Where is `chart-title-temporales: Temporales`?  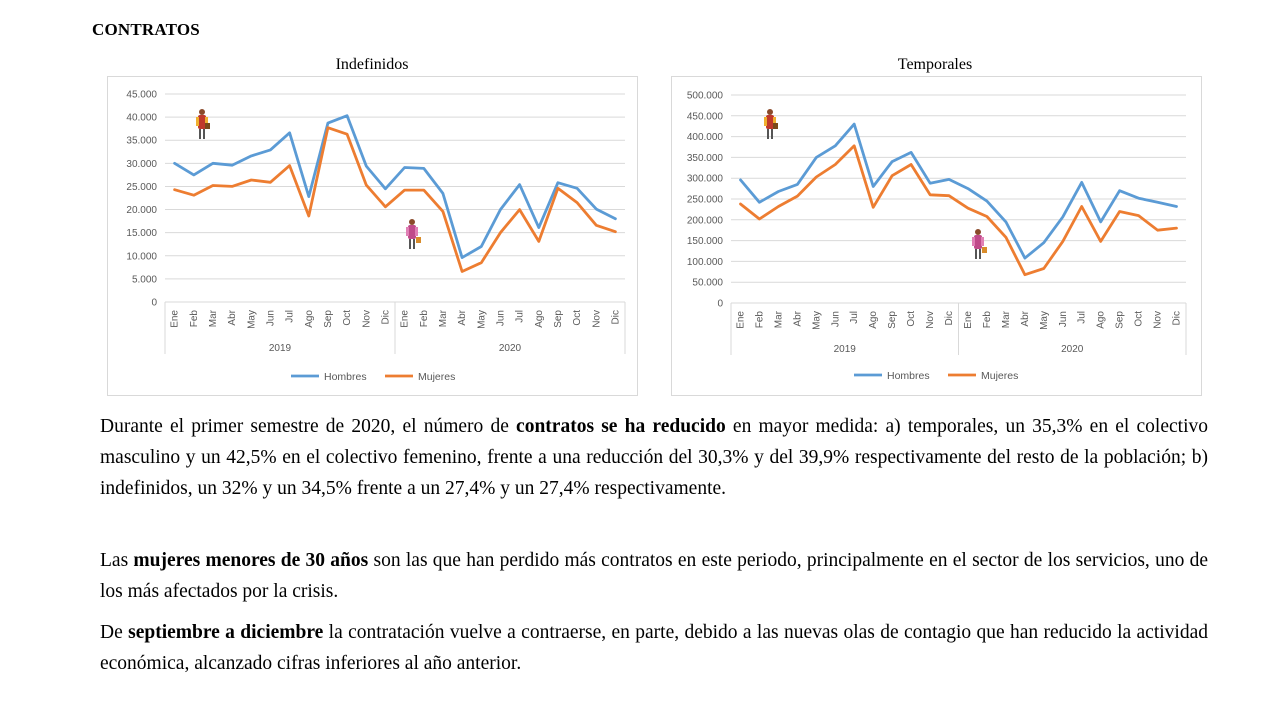
chart-title-temporales: Temporales is located at coordinates (935, 64).